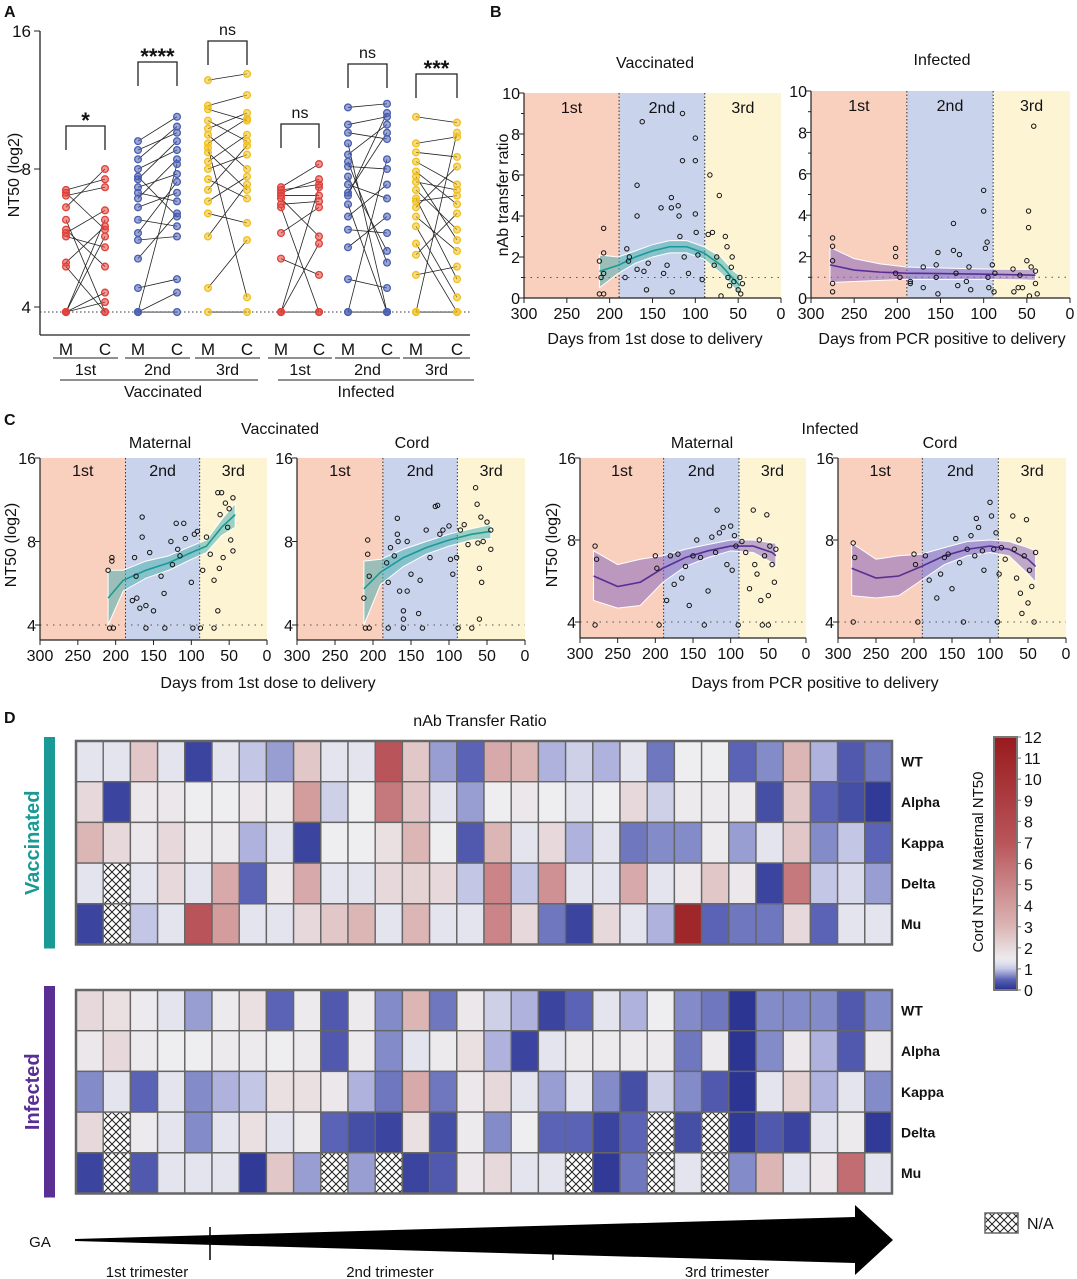 Image resolution: width=1077 pixels, height=1279 pixels. Describe the element at coordinates (940, 314) in the screenshot. I see `x-tick-label: 150` at that location.